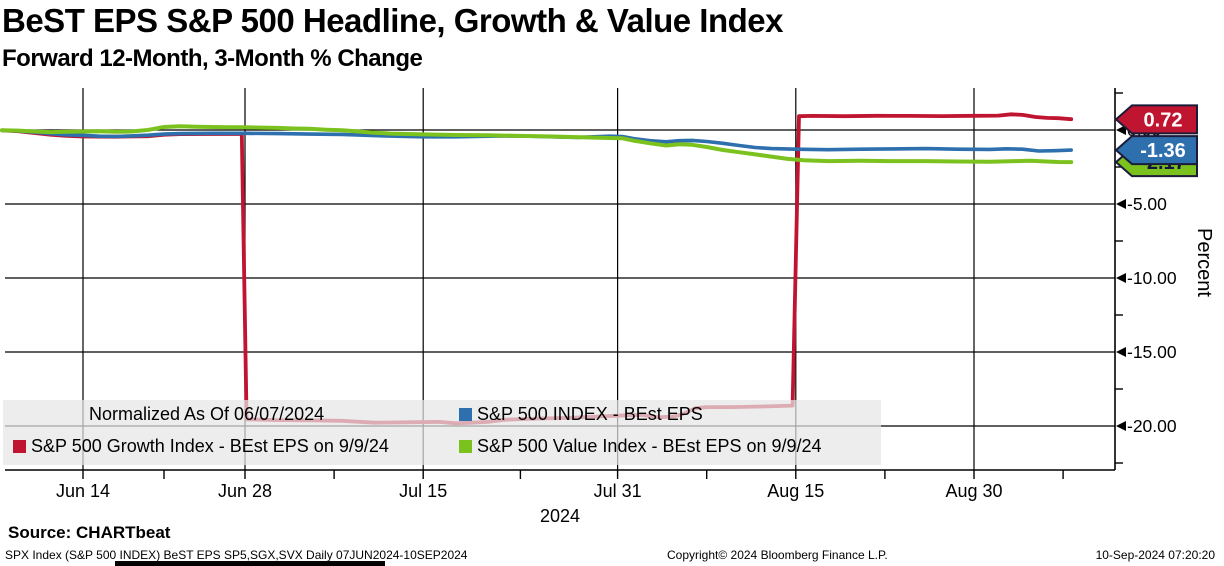 The width and height of the screenshot is (1224, 566). I want to click on legend-normalized-note: Normalized As Of 06/07/2024, so click(206, 414).